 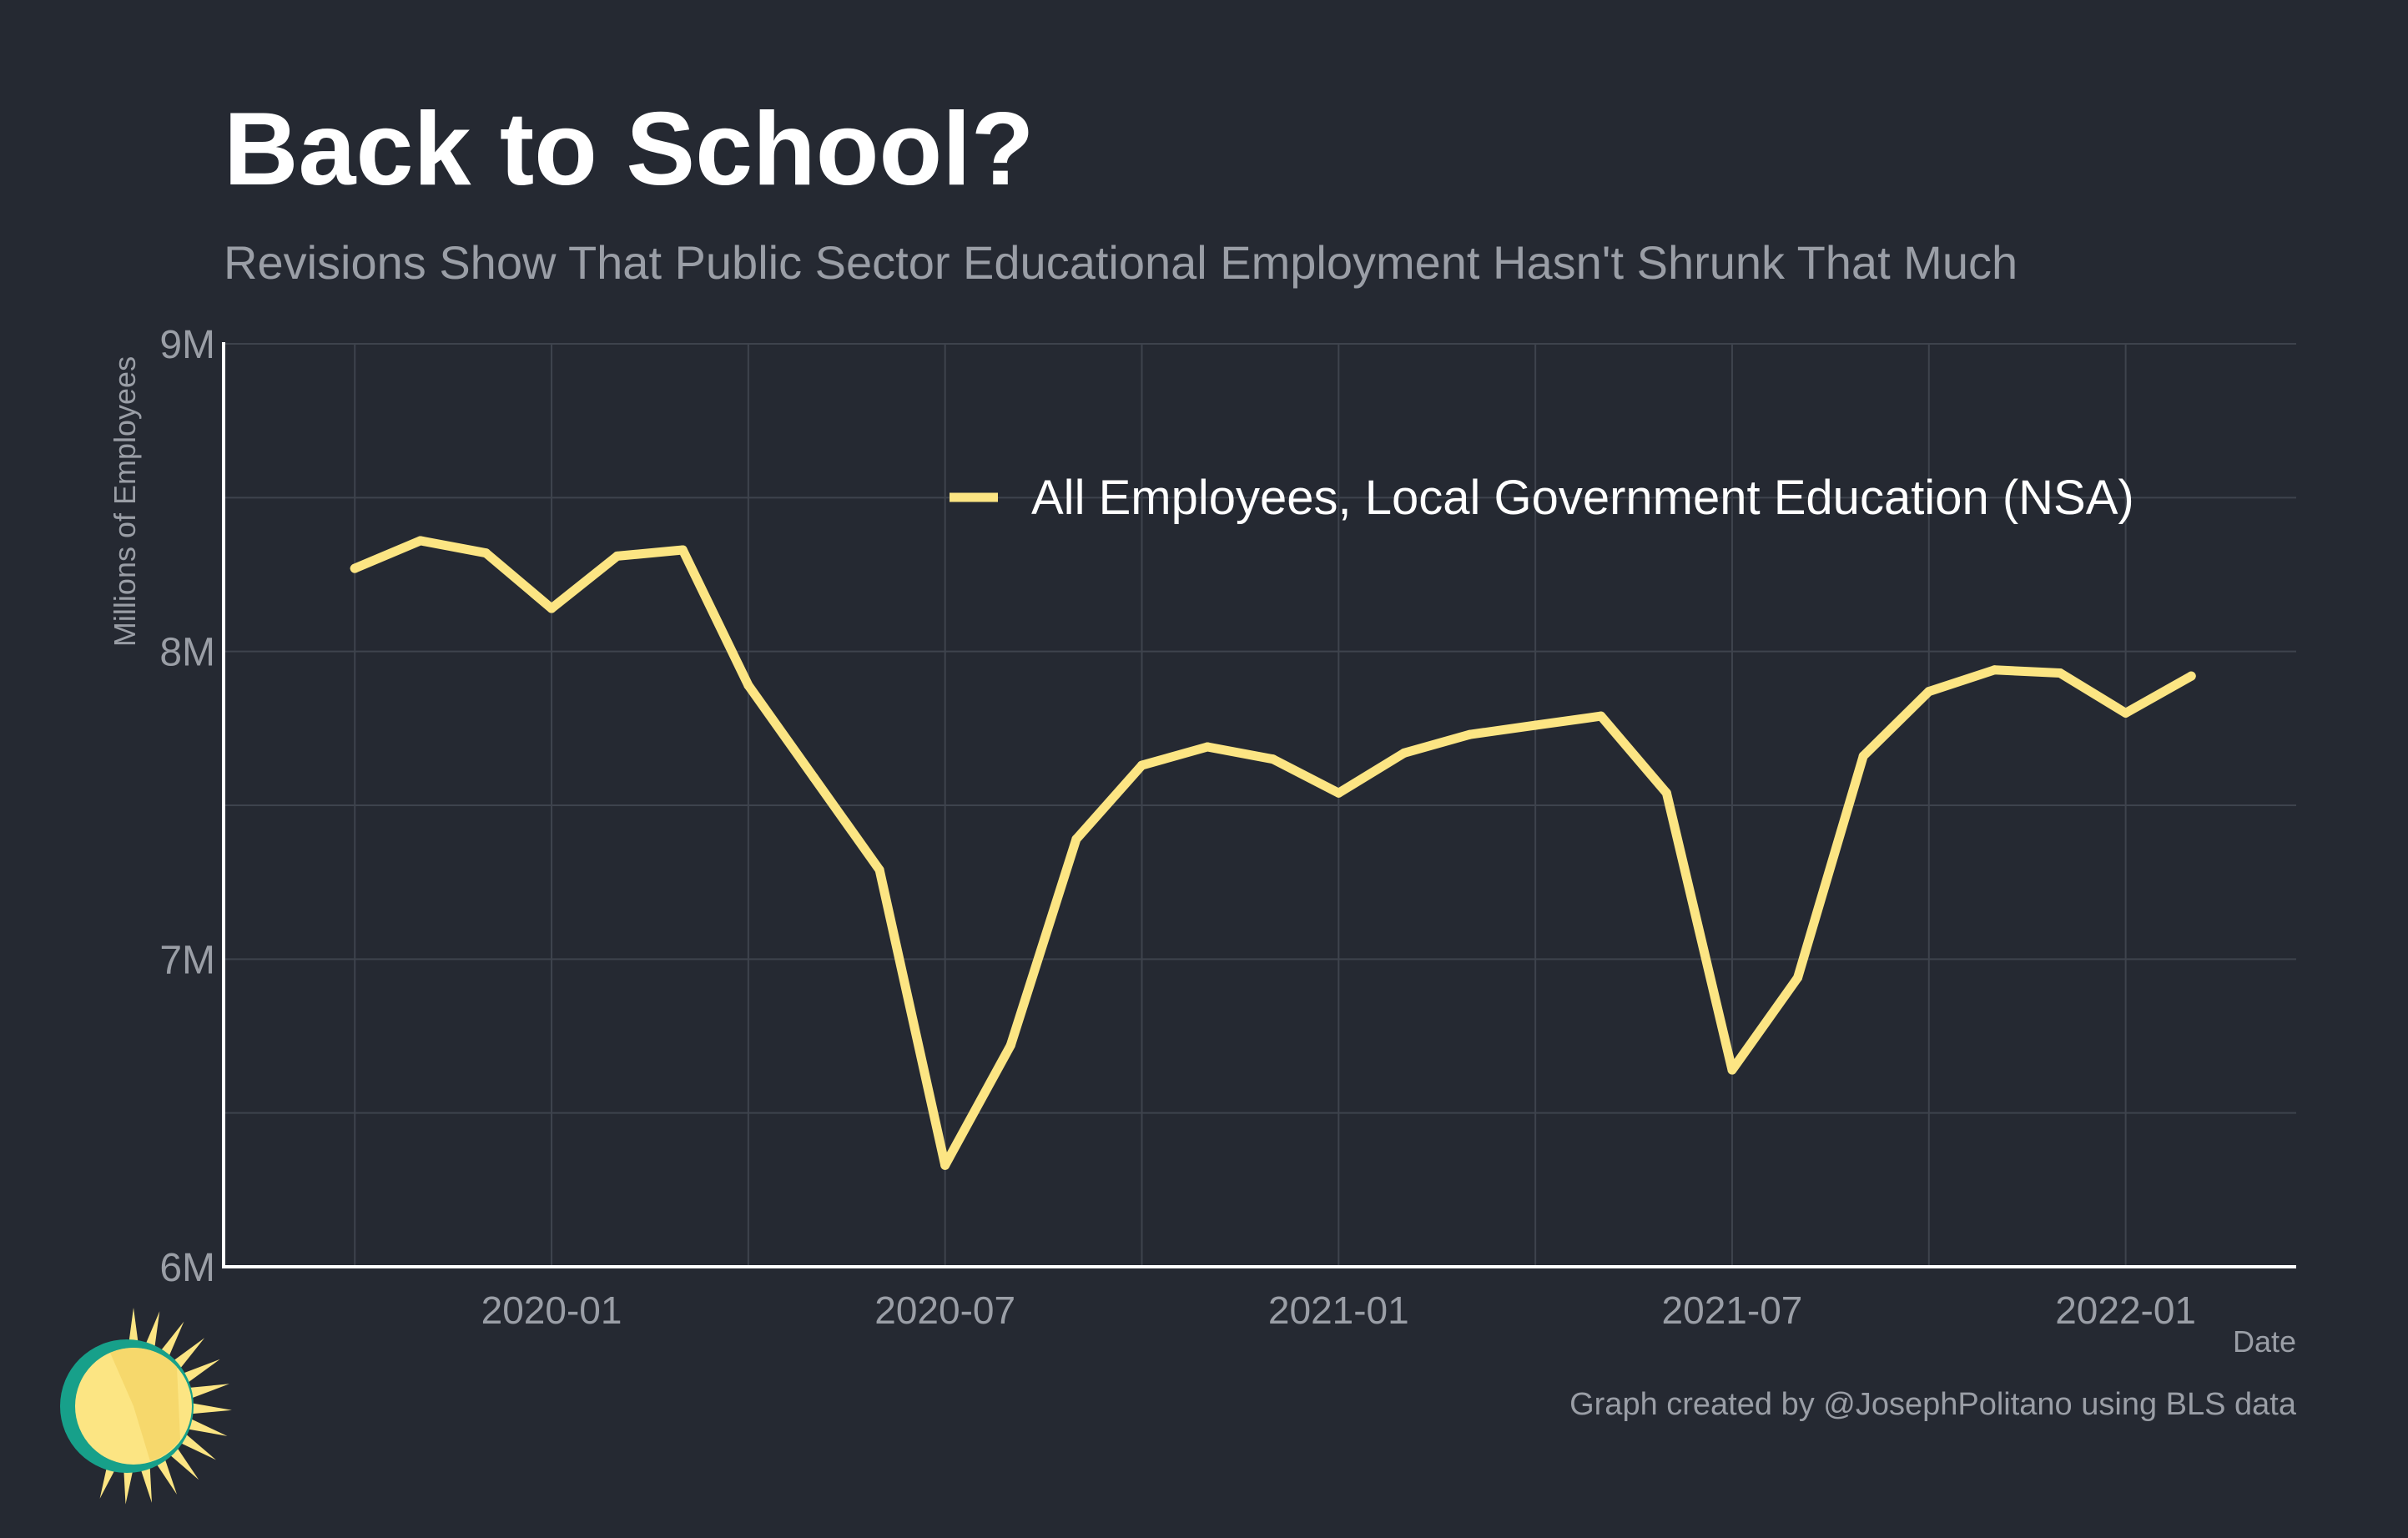 What do you see at coordinates (1732, 1310) in the screenshot?
I see `x-tick-label: 2021-07` at bounding box center [1732, 1310].